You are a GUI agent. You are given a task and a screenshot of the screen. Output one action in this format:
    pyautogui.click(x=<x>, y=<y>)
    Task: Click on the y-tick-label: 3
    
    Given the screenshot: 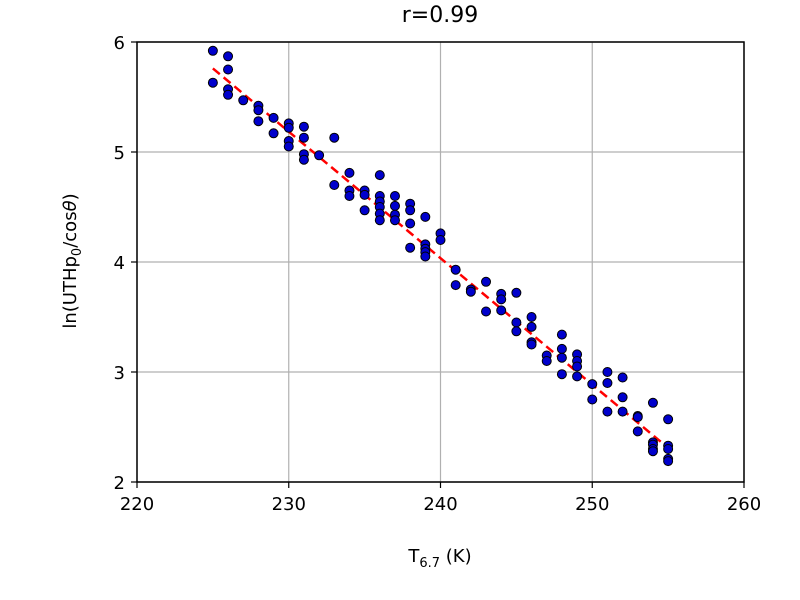 What is the action you would take?
    pyautogui.click(x=119, y=373)
    